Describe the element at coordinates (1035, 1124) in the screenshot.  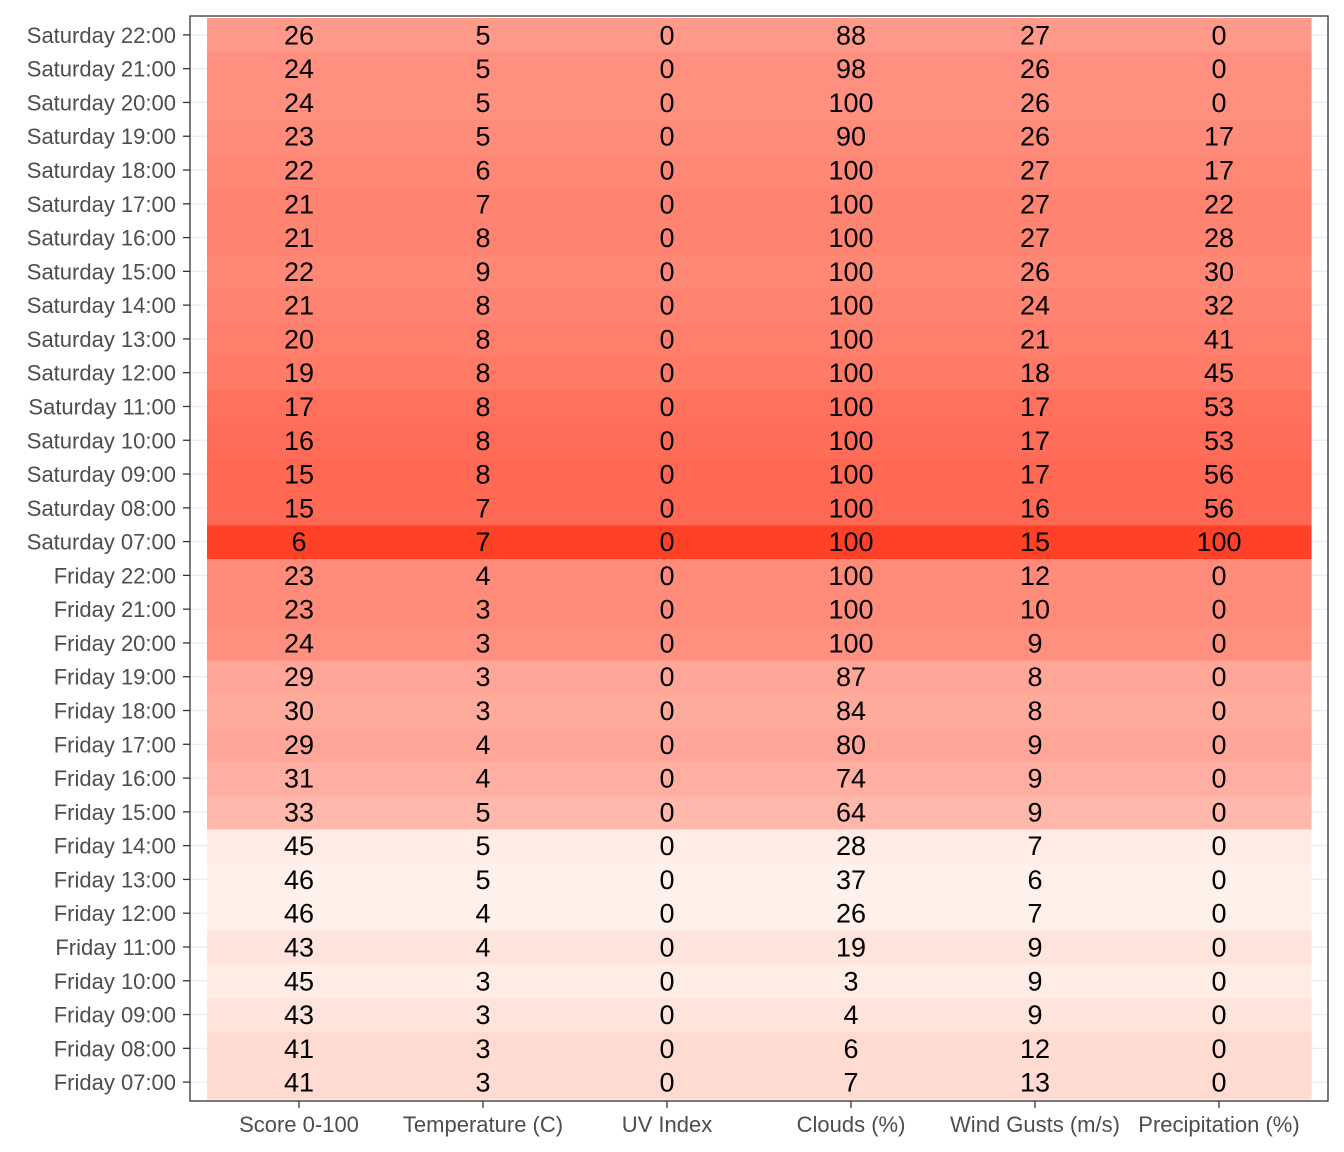
I see `x-tick-label: Wind Gusts (m/s)` at that location.